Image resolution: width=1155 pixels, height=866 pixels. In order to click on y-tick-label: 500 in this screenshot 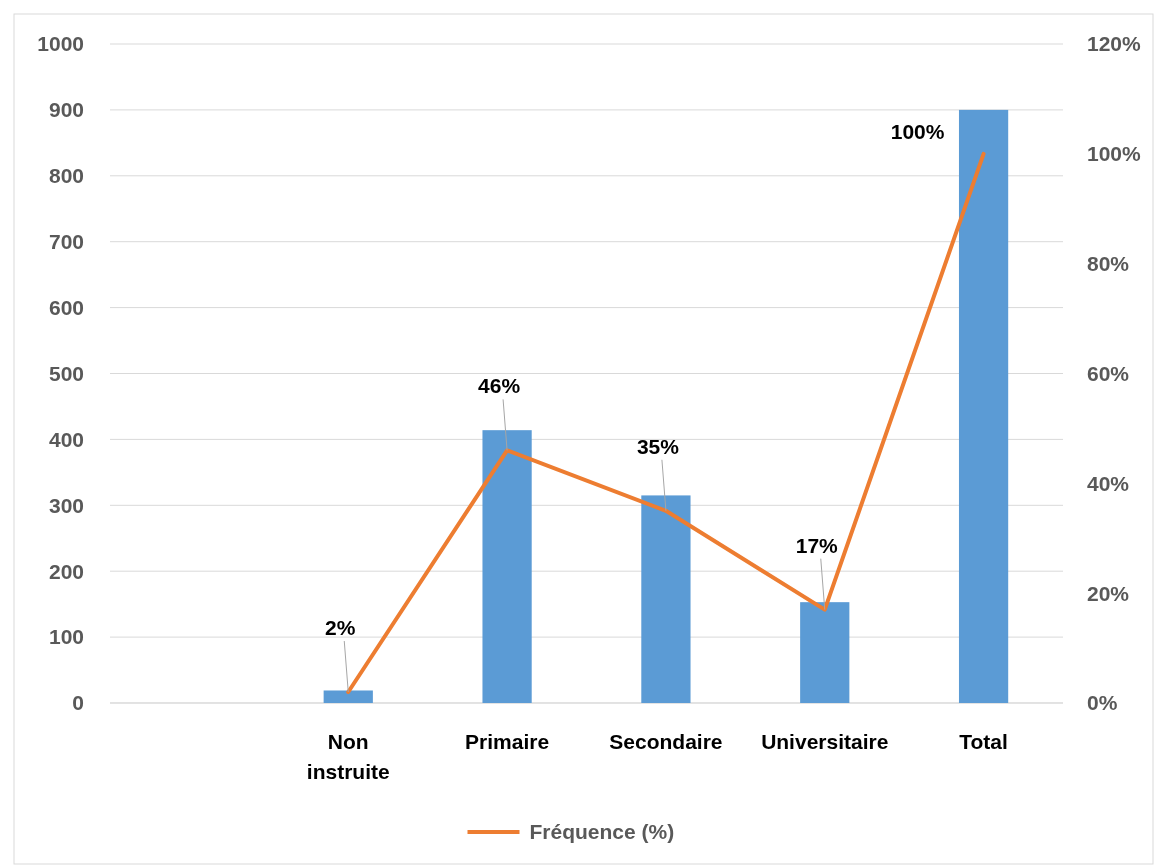, I will do `click(66, 373)`.